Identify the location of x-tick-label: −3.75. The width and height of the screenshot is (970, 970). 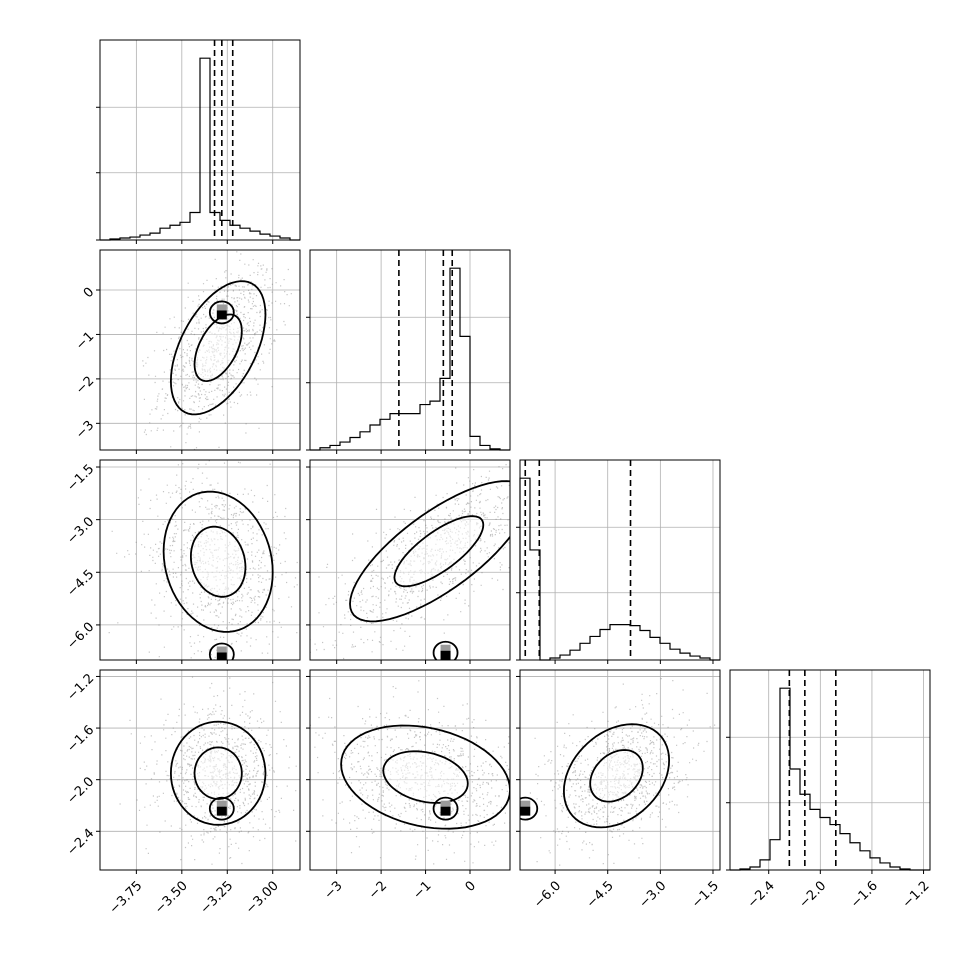
(126, 897).